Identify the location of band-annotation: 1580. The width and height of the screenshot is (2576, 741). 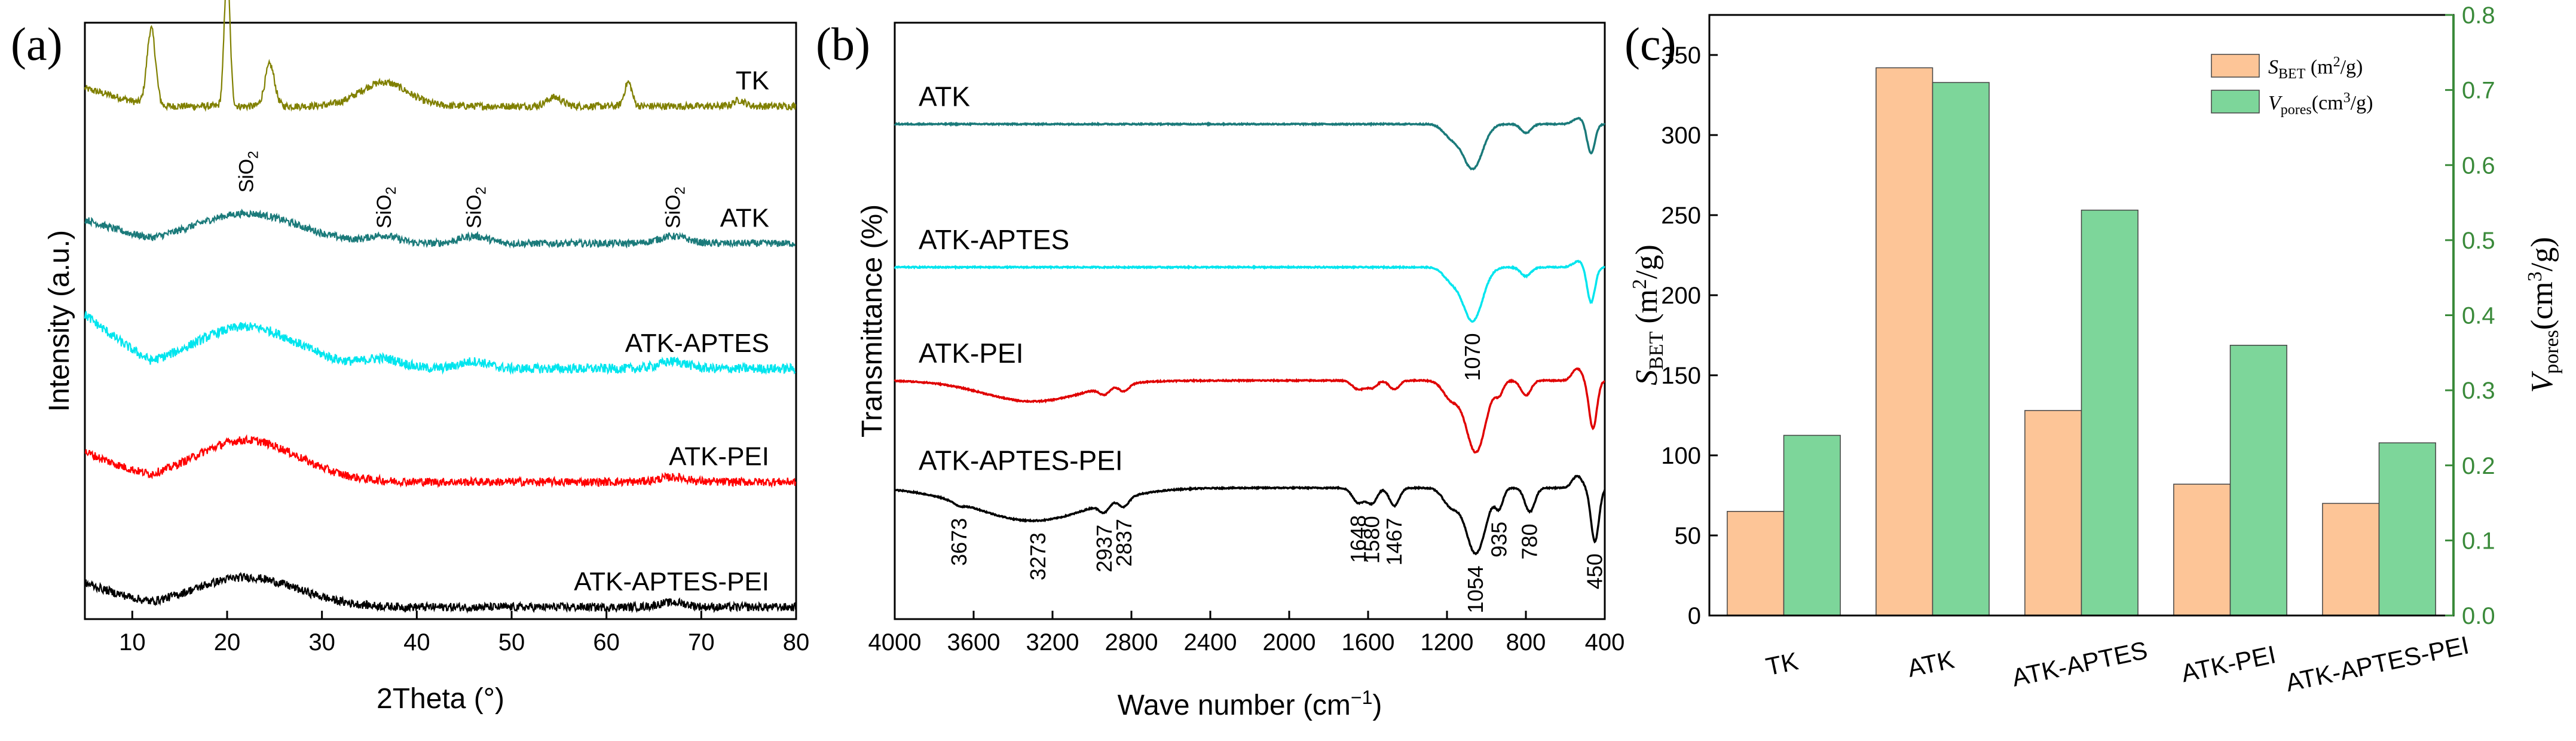
(1372, 540).